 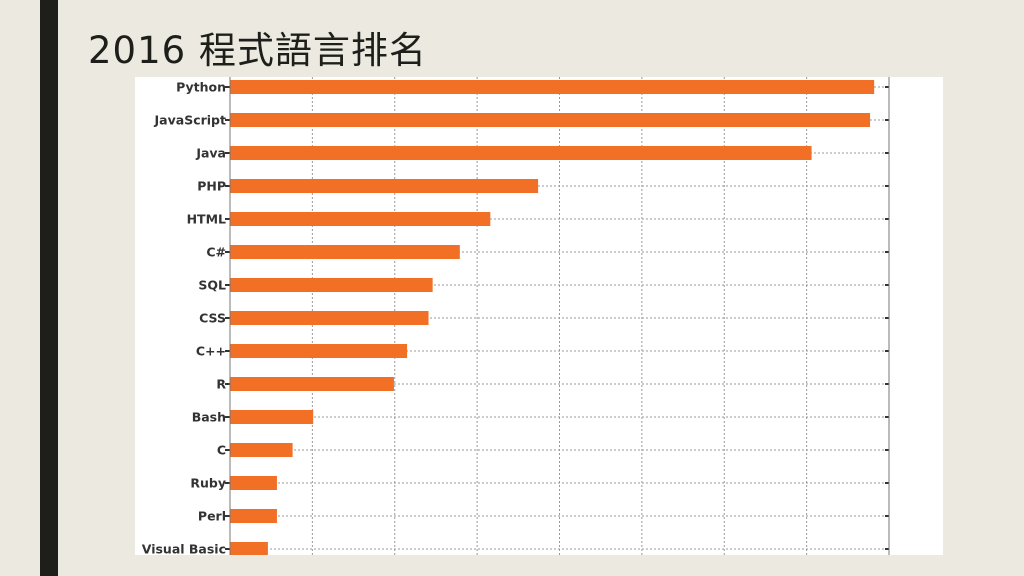 I want to click on y-tick-label: Visual Basic, so click(x=184, y=549).